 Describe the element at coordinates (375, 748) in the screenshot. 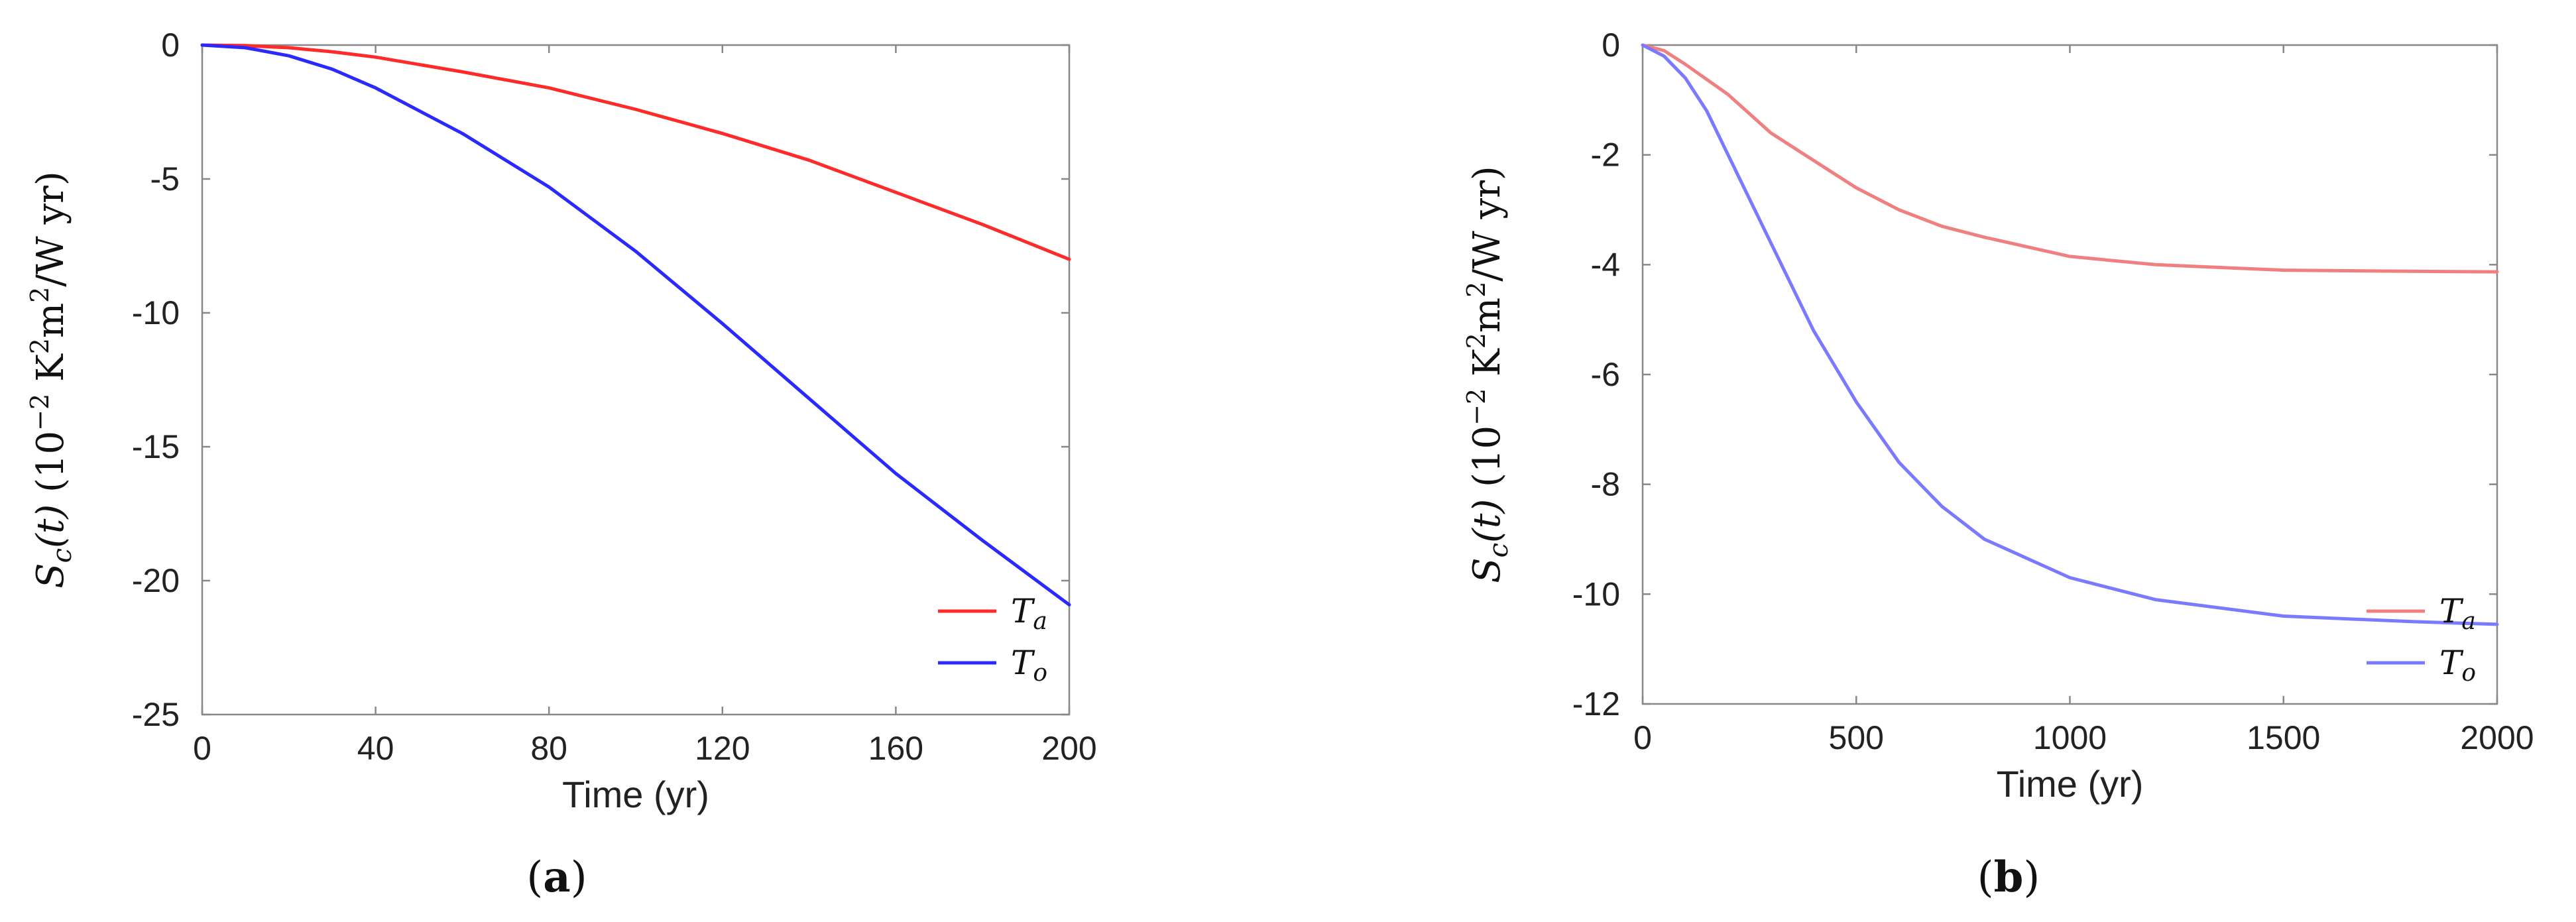

I see `x-tick-label: 40` at that location.